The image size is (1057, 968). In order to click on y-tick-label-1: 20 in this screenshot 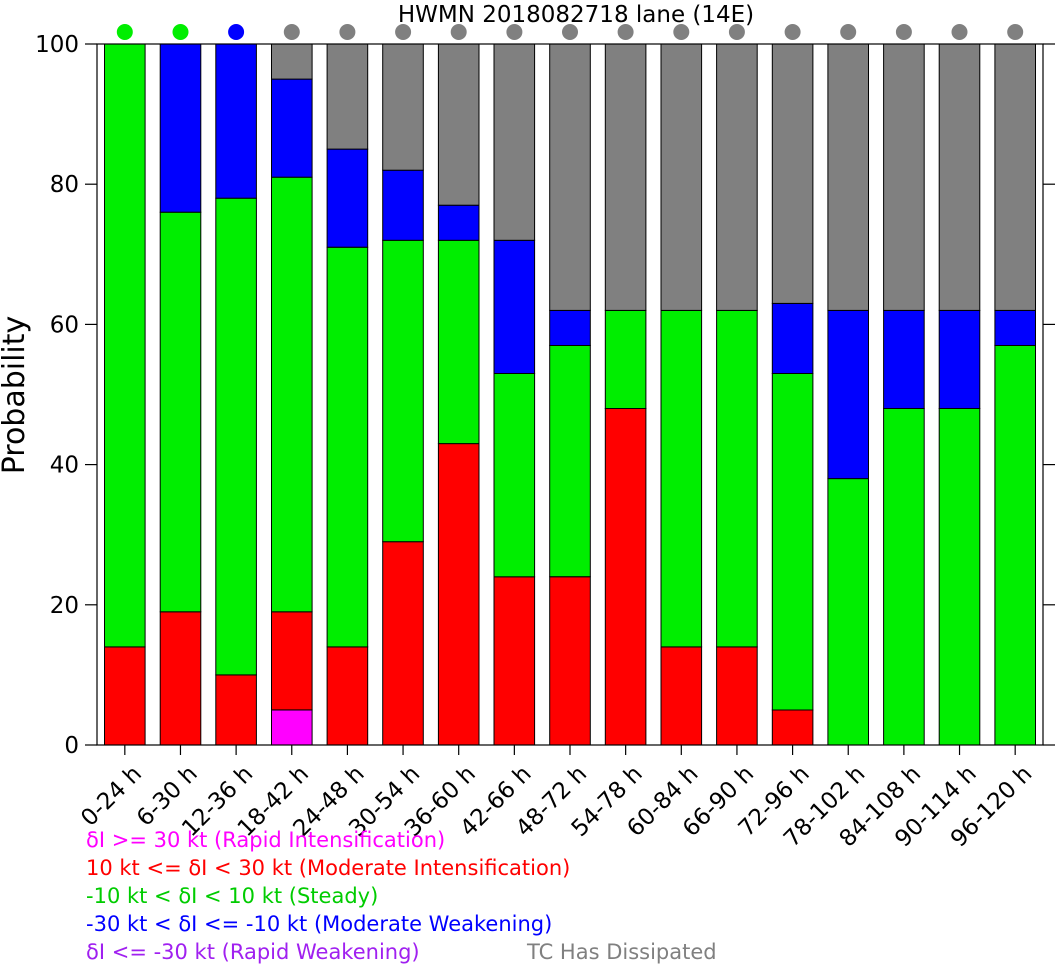, I will do `click(64, 606)`.